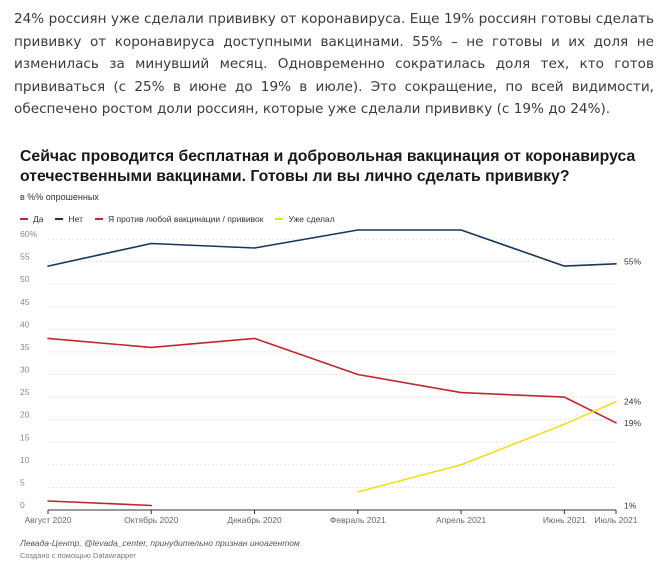  What do you see at coordinates (38, 219) in the screenshot?
I see `legend-label-yes: Да` at bounding box center [38, 219].